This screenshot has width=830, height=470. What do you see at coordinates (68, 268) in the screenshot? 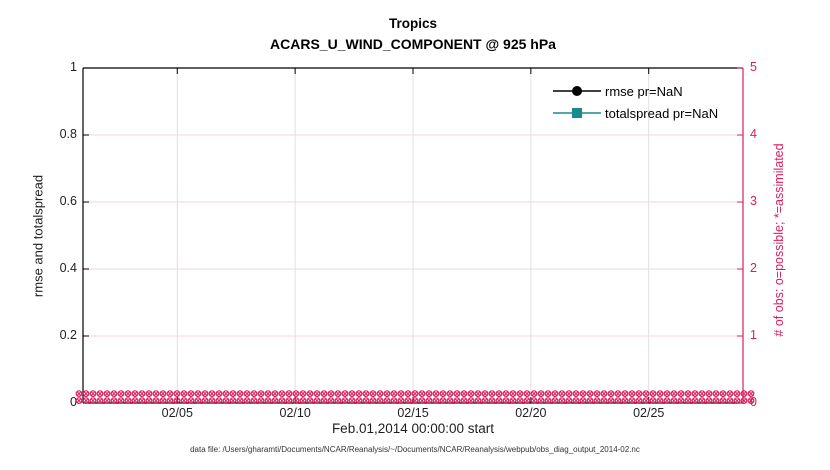
I see `left-axis-tick-label: 0.4` at bounding box center [68, 268].